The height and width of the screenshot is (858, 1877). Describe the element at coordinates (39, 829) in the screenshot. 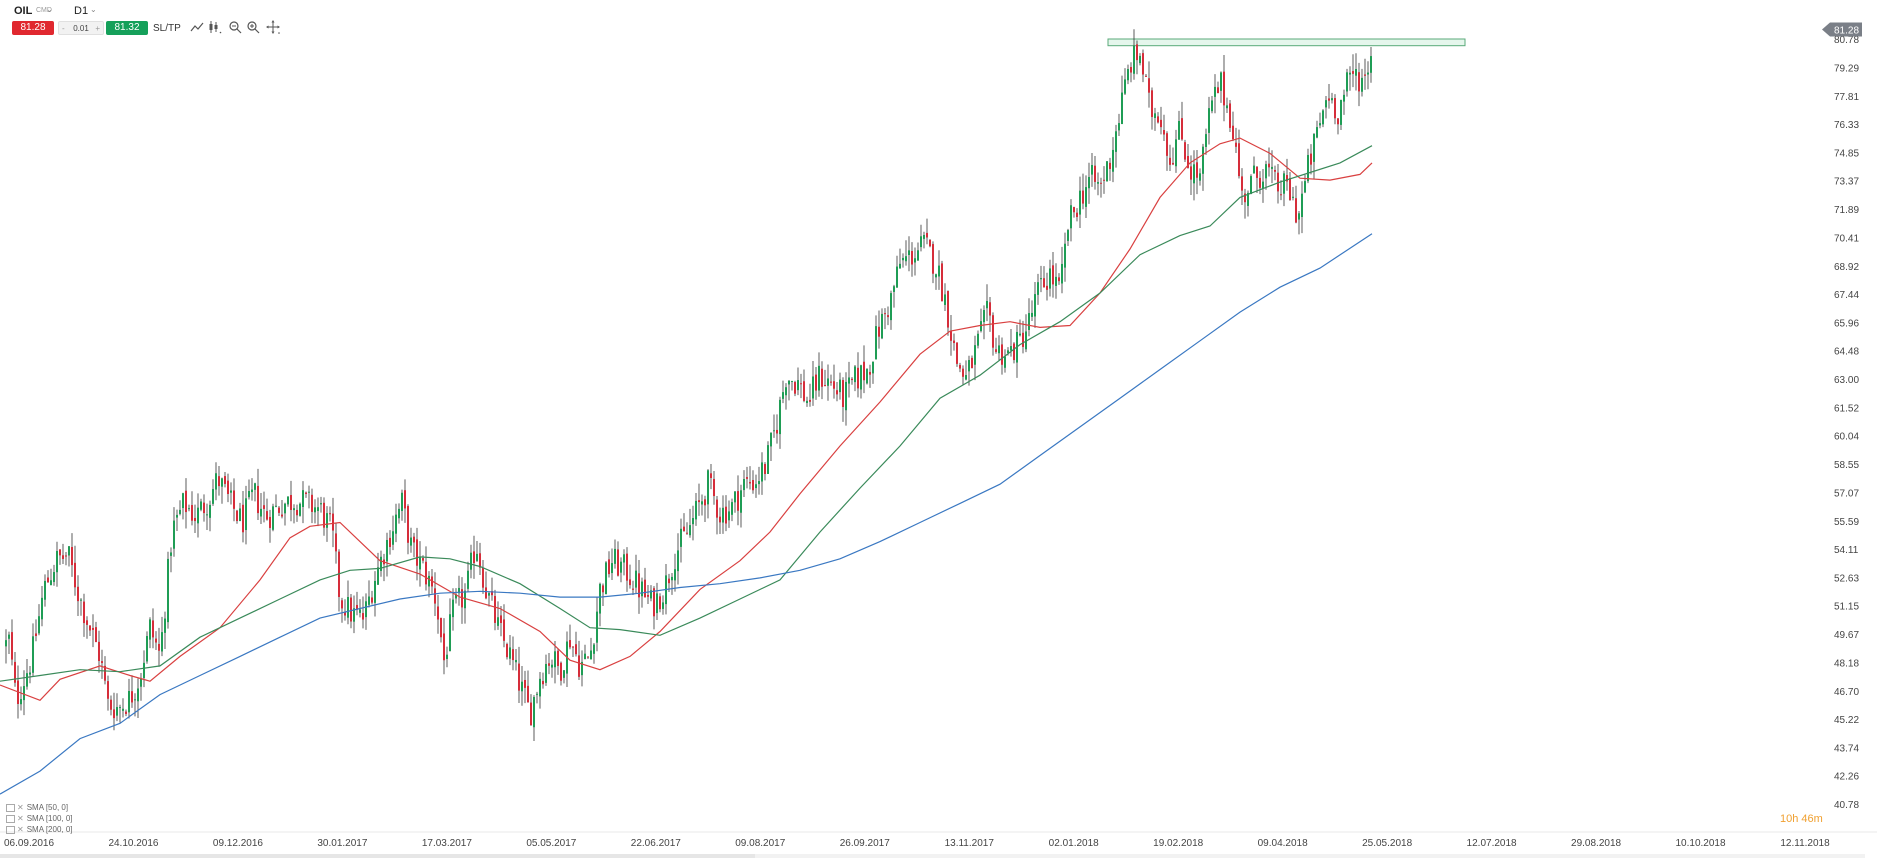

I see `indicator-legend-sma200: ✕ SMA [200, 0]` at that location.